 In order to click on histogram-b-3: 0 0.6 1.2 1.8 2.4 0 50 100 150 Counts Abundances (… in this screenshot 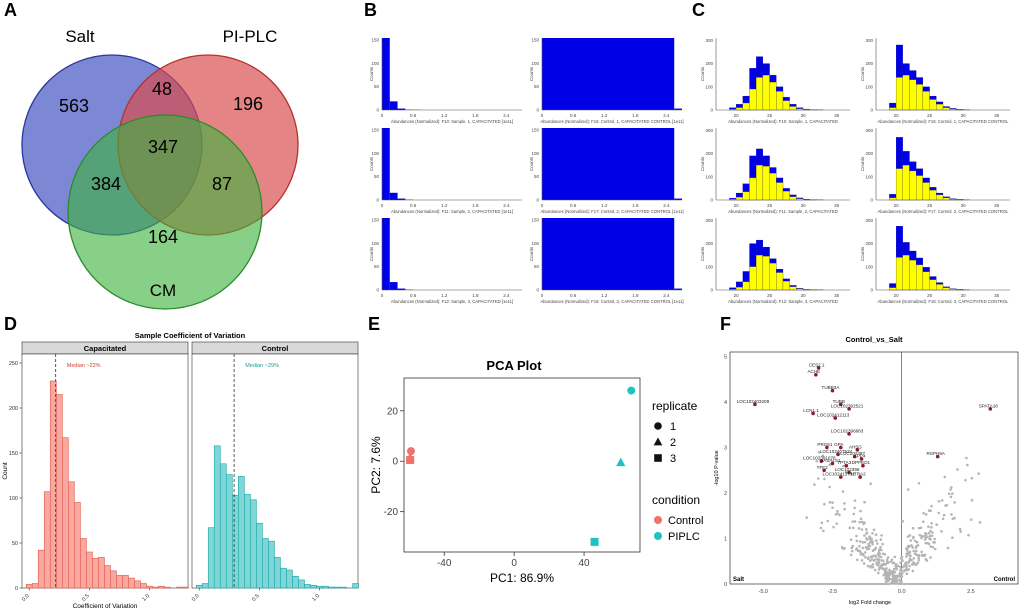, I will do `click(445, 171)`.